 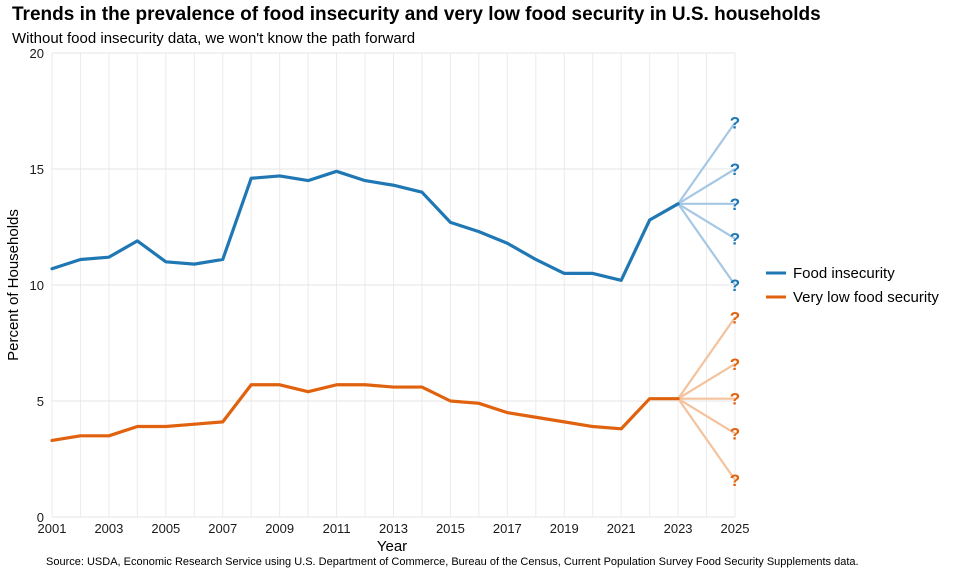 I want to click on x-tick-label: 2021, so click(x=621, y=528).